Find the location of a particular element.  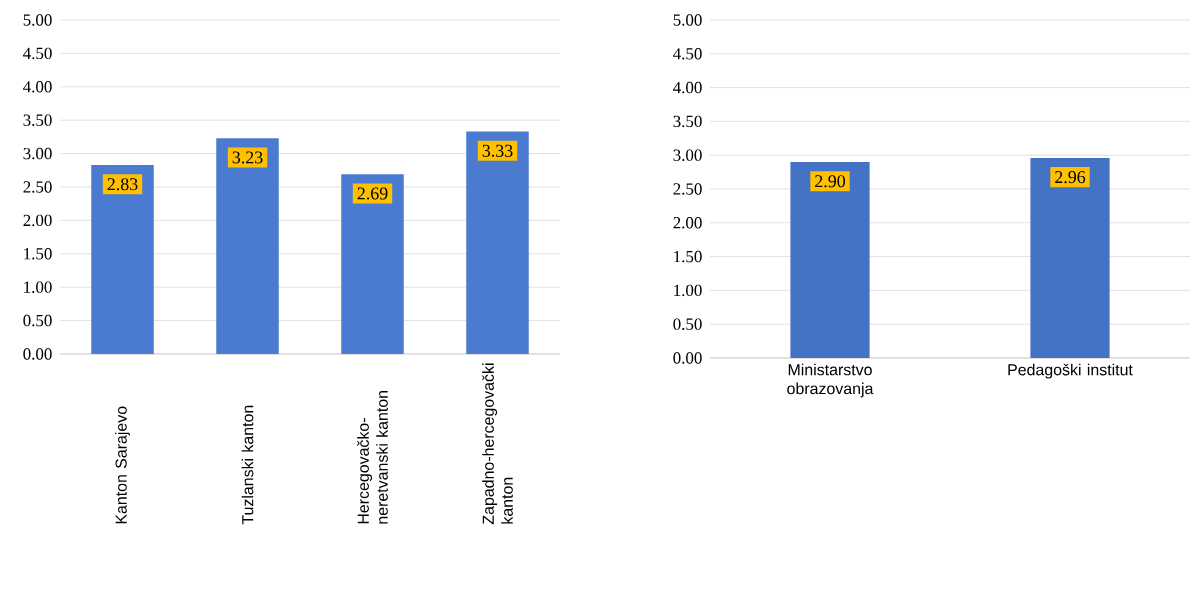

x-tick-label: Pedagoški institut is located at coordinates (1070, 371).